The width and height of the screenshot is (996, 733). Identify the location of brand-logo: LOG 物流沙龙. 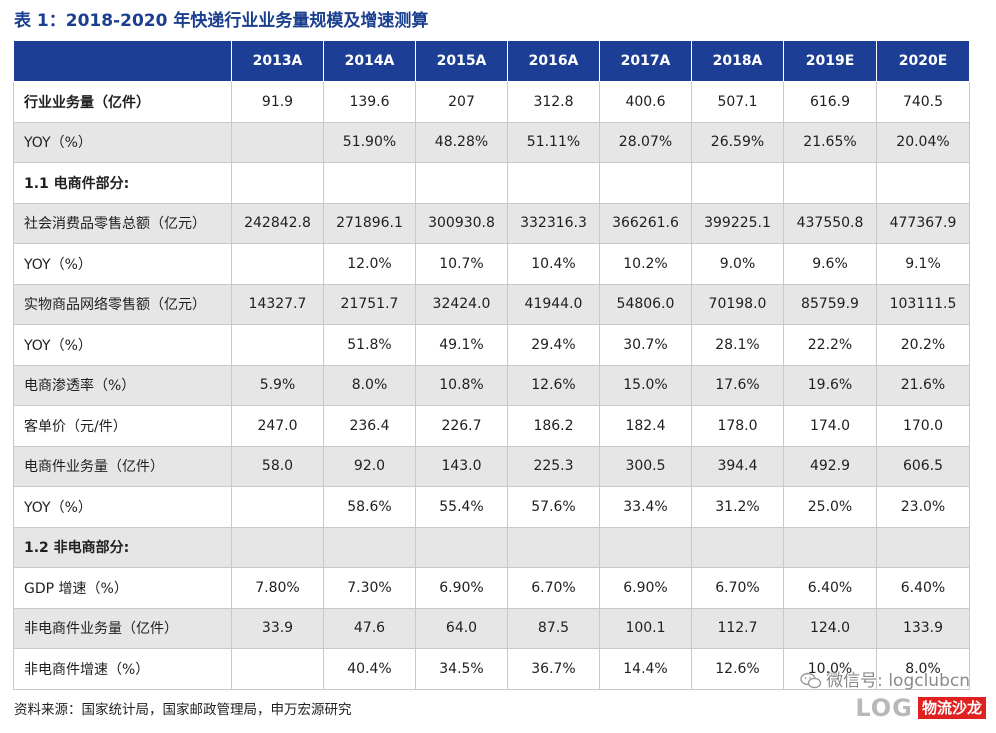
(920, 708).